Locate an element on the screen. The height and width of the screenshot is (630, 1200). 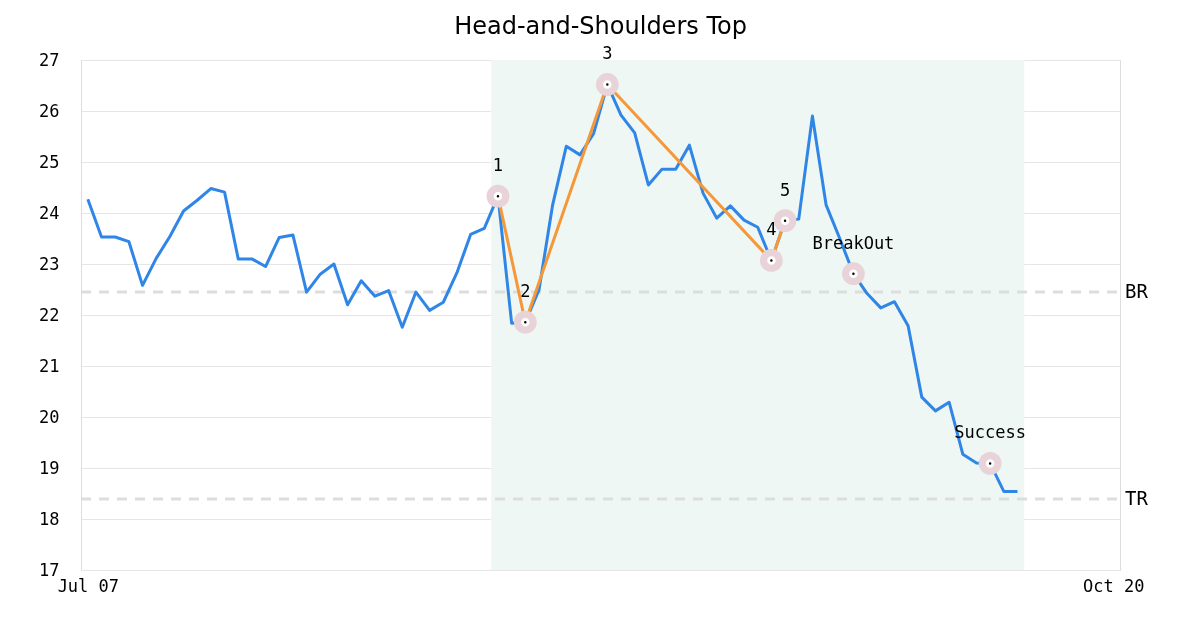
annotation: 3 is located at coordinates (607, 53).